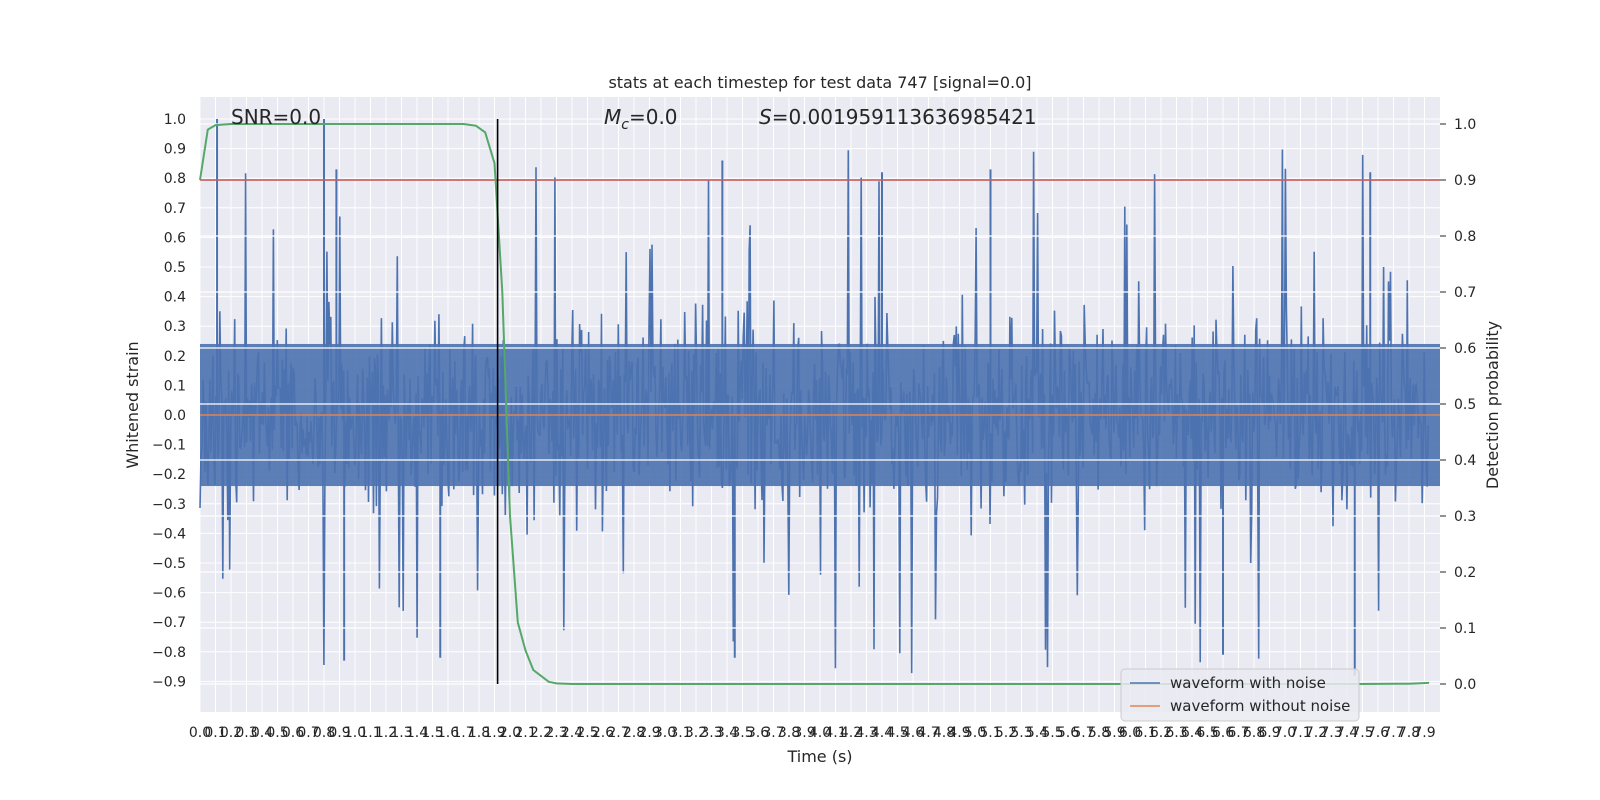  I want to click on x-tick-label: 6.6, so click(1223, 733).